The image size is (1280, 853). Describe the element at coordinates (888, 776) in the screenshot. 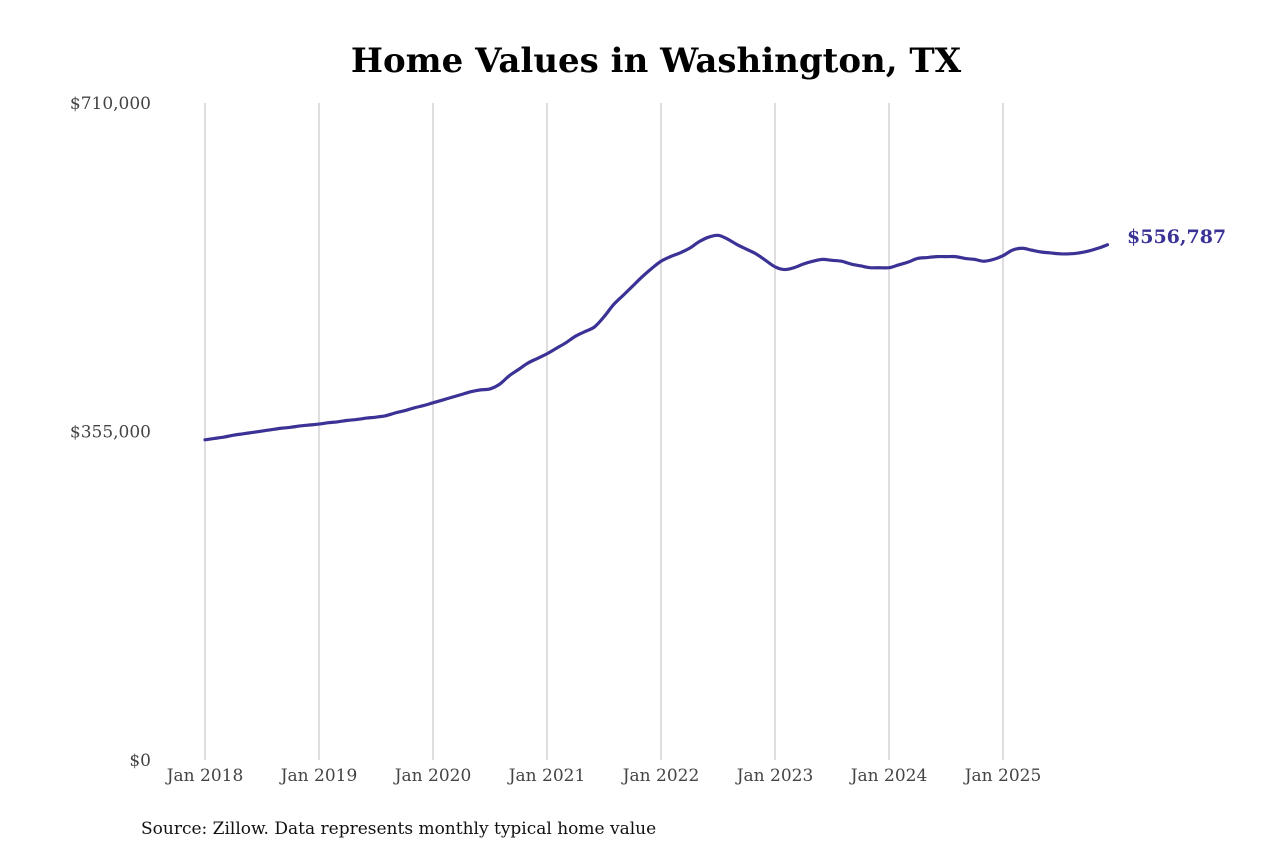

I see `x-tick-label: Jan 2024` at that location.